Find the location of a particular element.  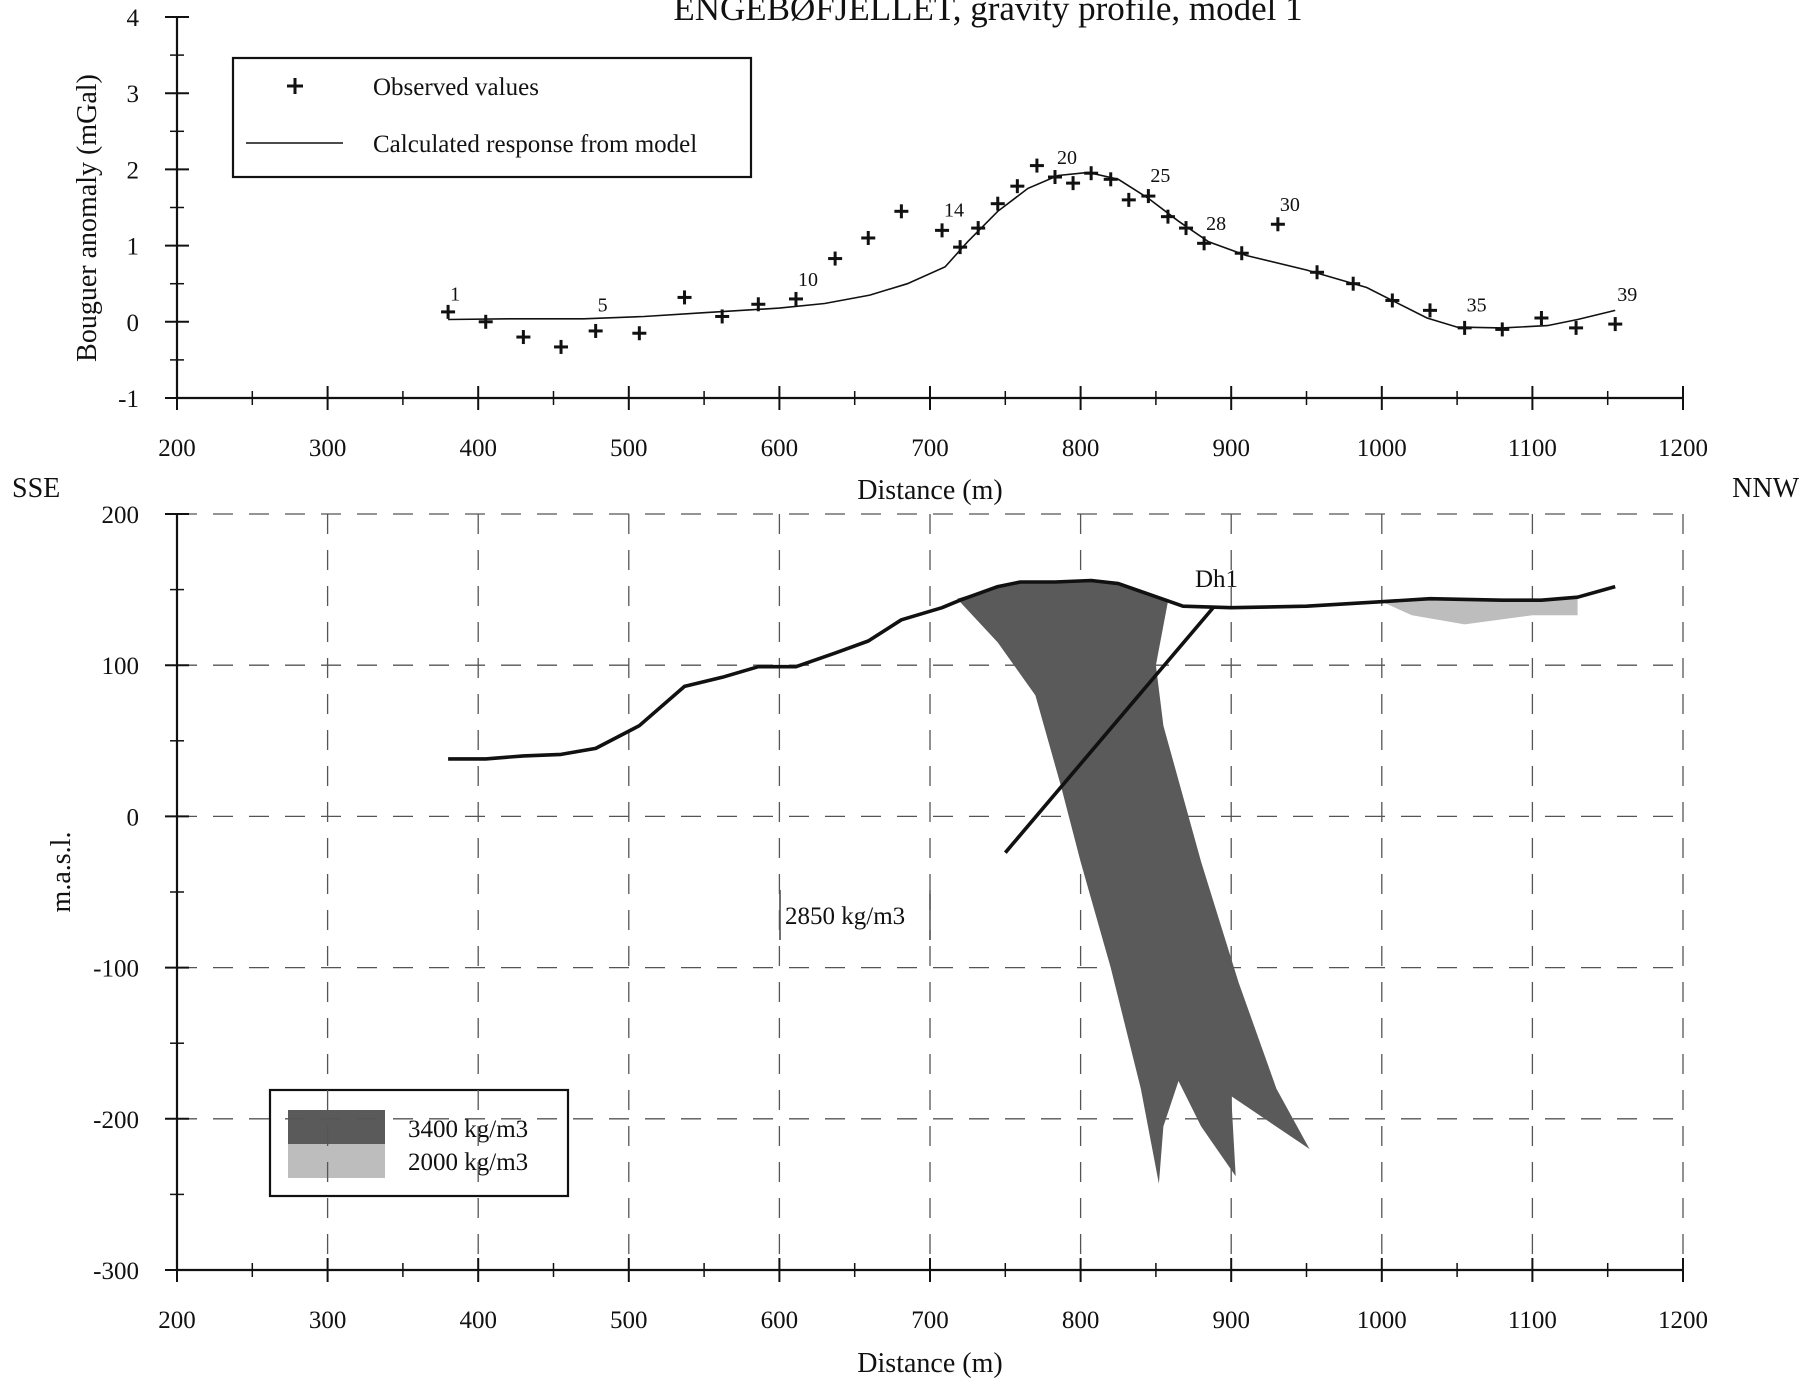

bottom-x-tick-label: 800 is located at coordinates (1081, 1320).